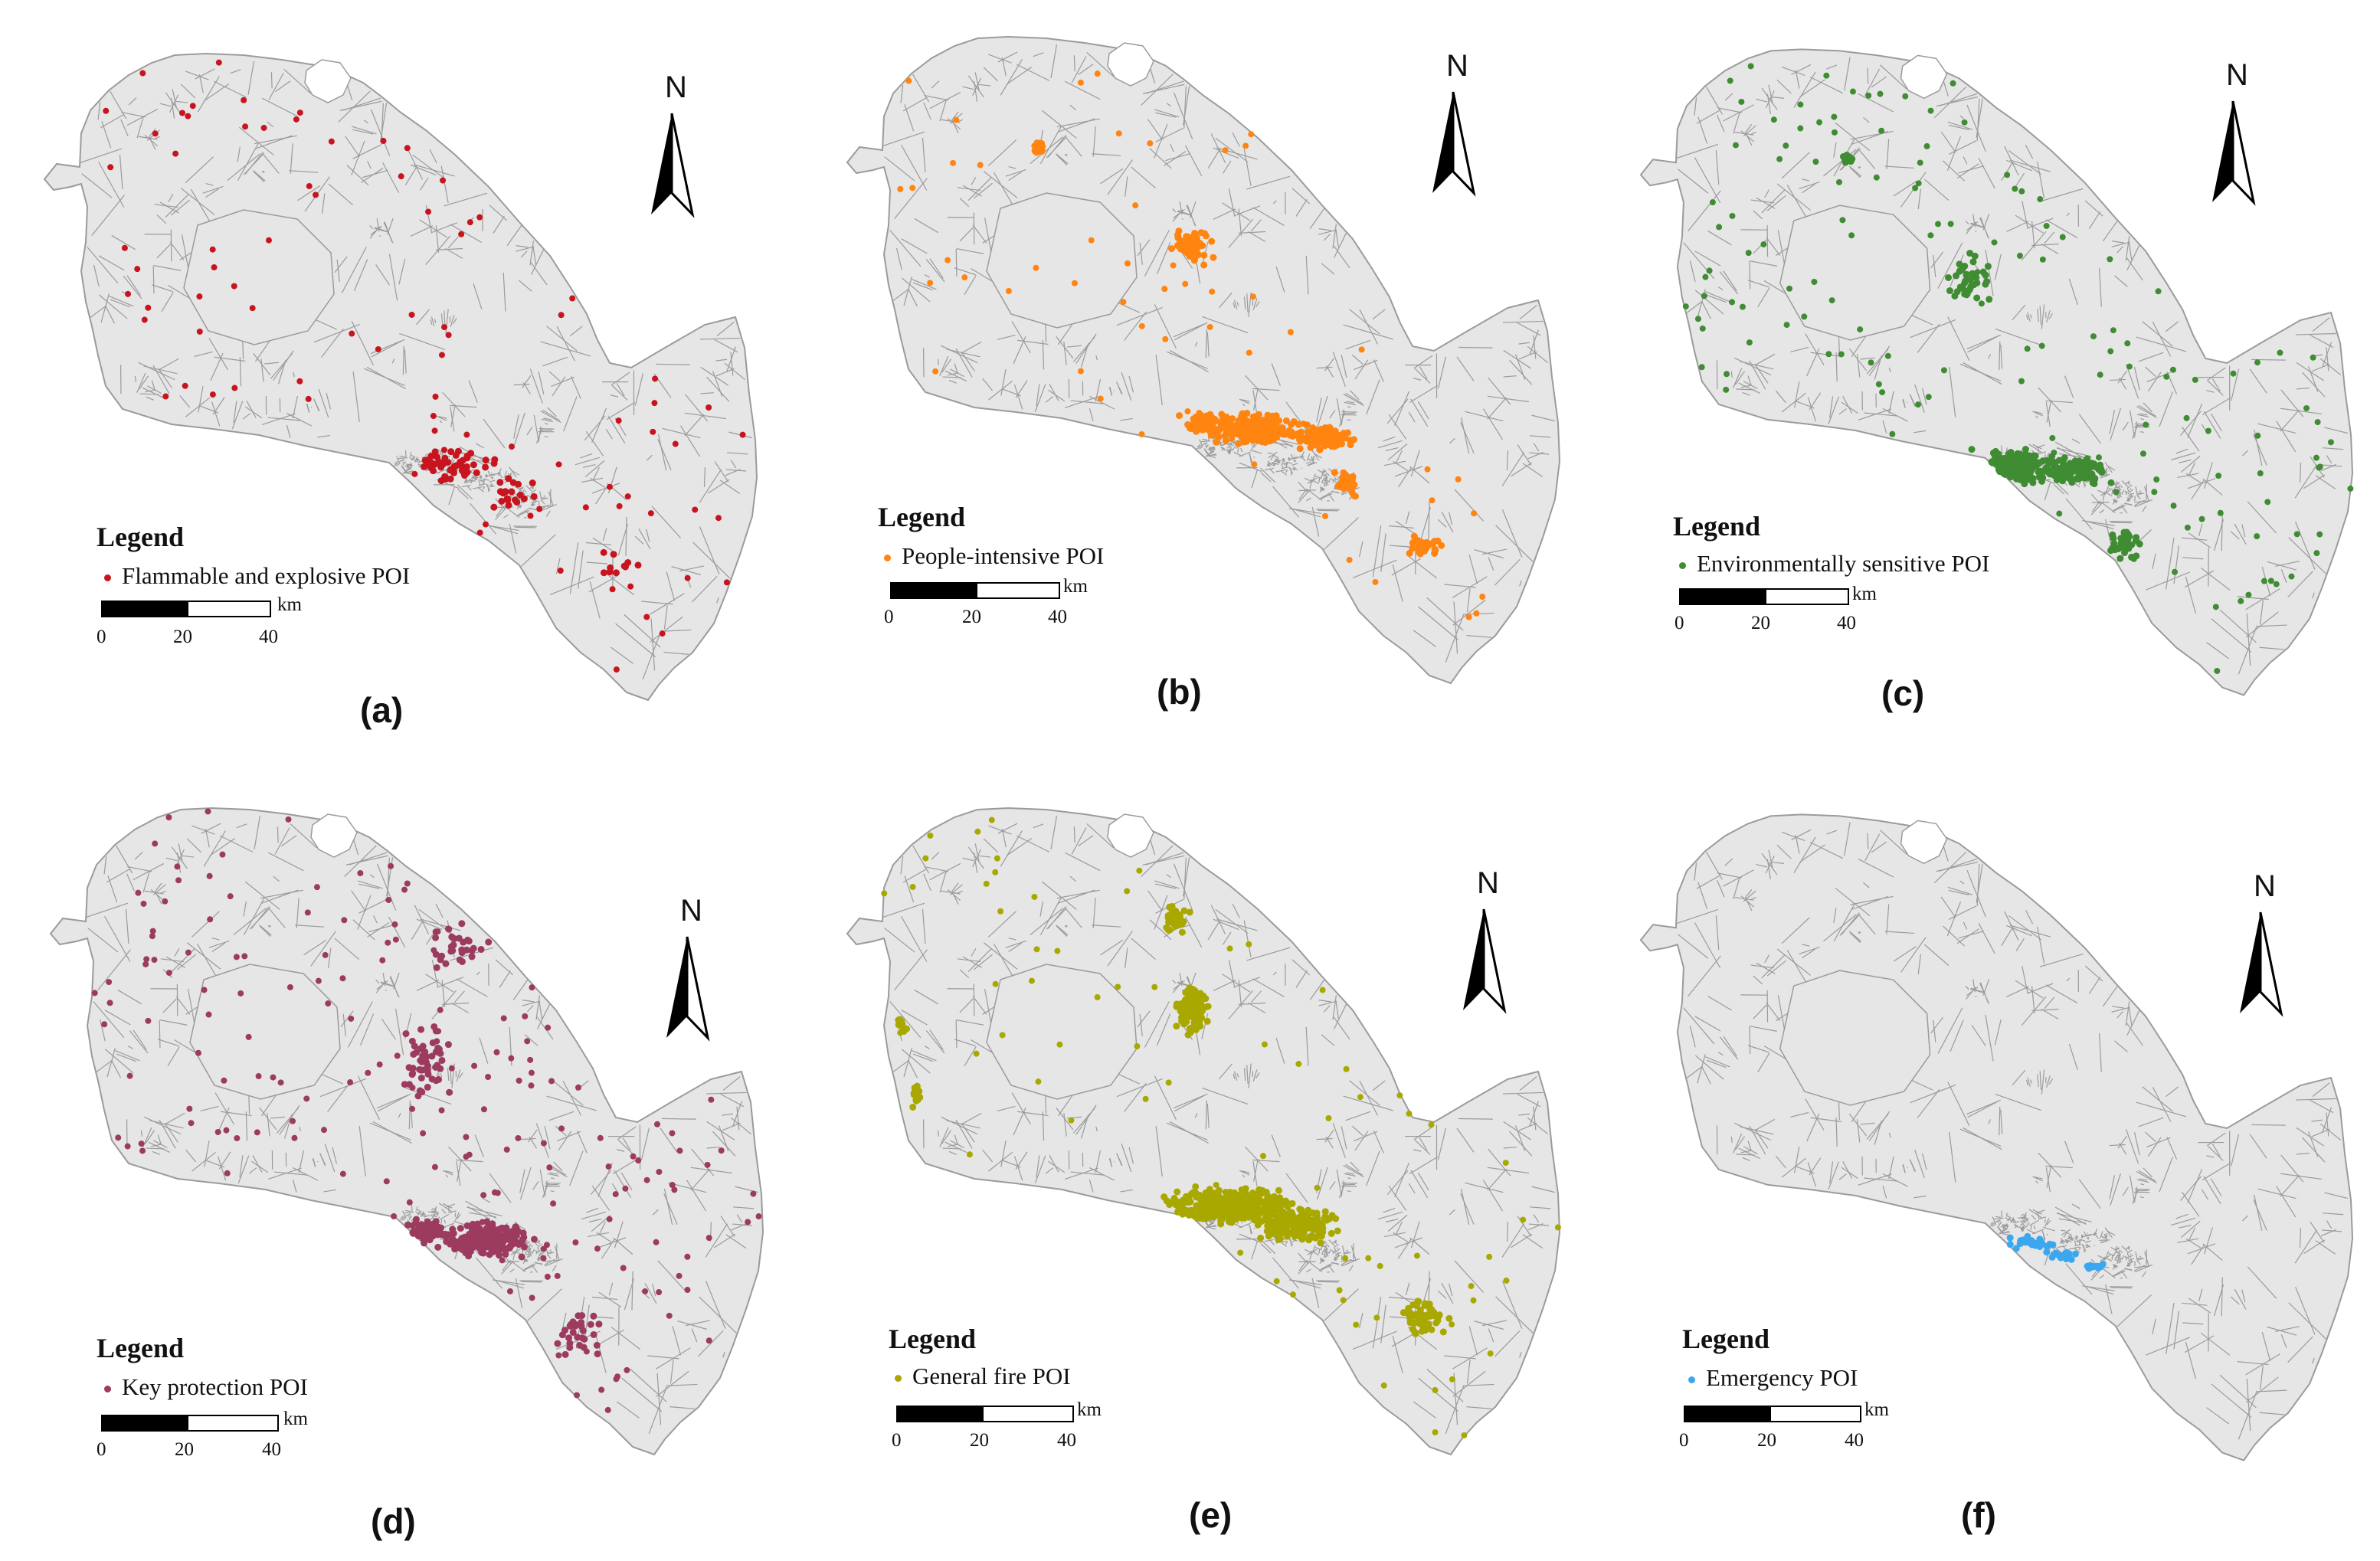 The height and width of the screenshot is (1561, 2380). Describe the element at coordinates (295, 1419) in the screenshot. I see `scale-unit: km` at that location.